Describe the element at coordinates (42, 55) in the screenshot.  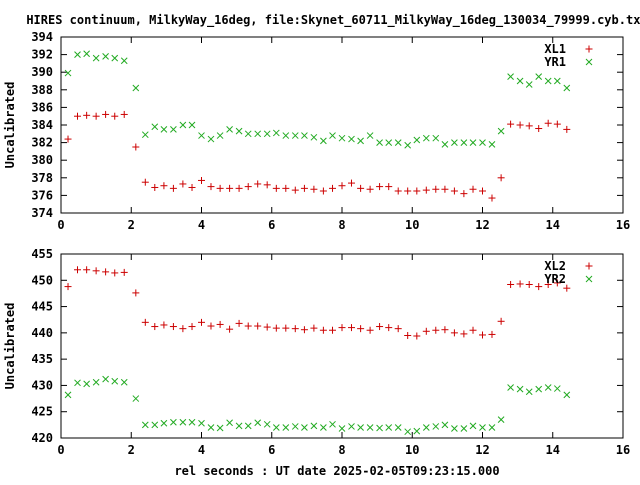
I see `y-tick-label: 392` at that location.